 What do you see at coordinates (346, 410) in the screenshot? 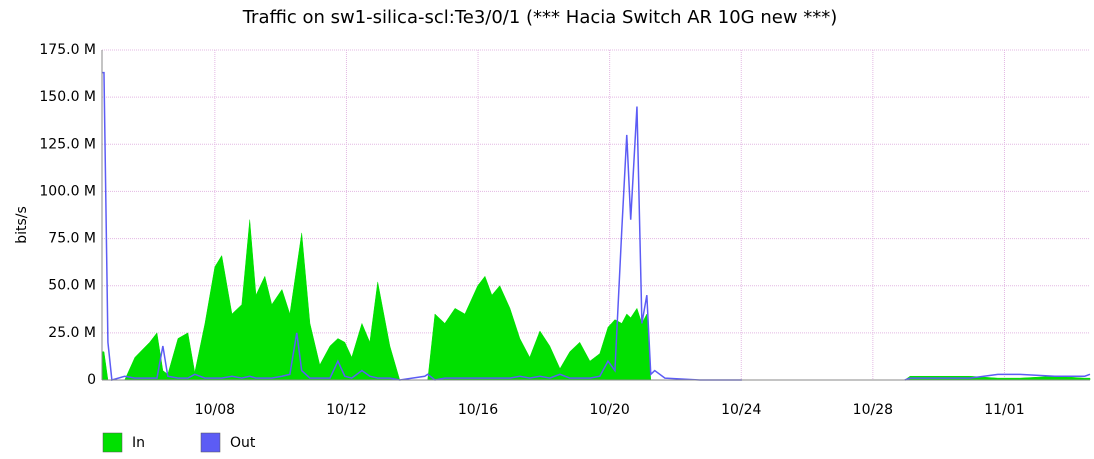
I see `x-tick-label: 10/12` at bounding box center [346, 410].